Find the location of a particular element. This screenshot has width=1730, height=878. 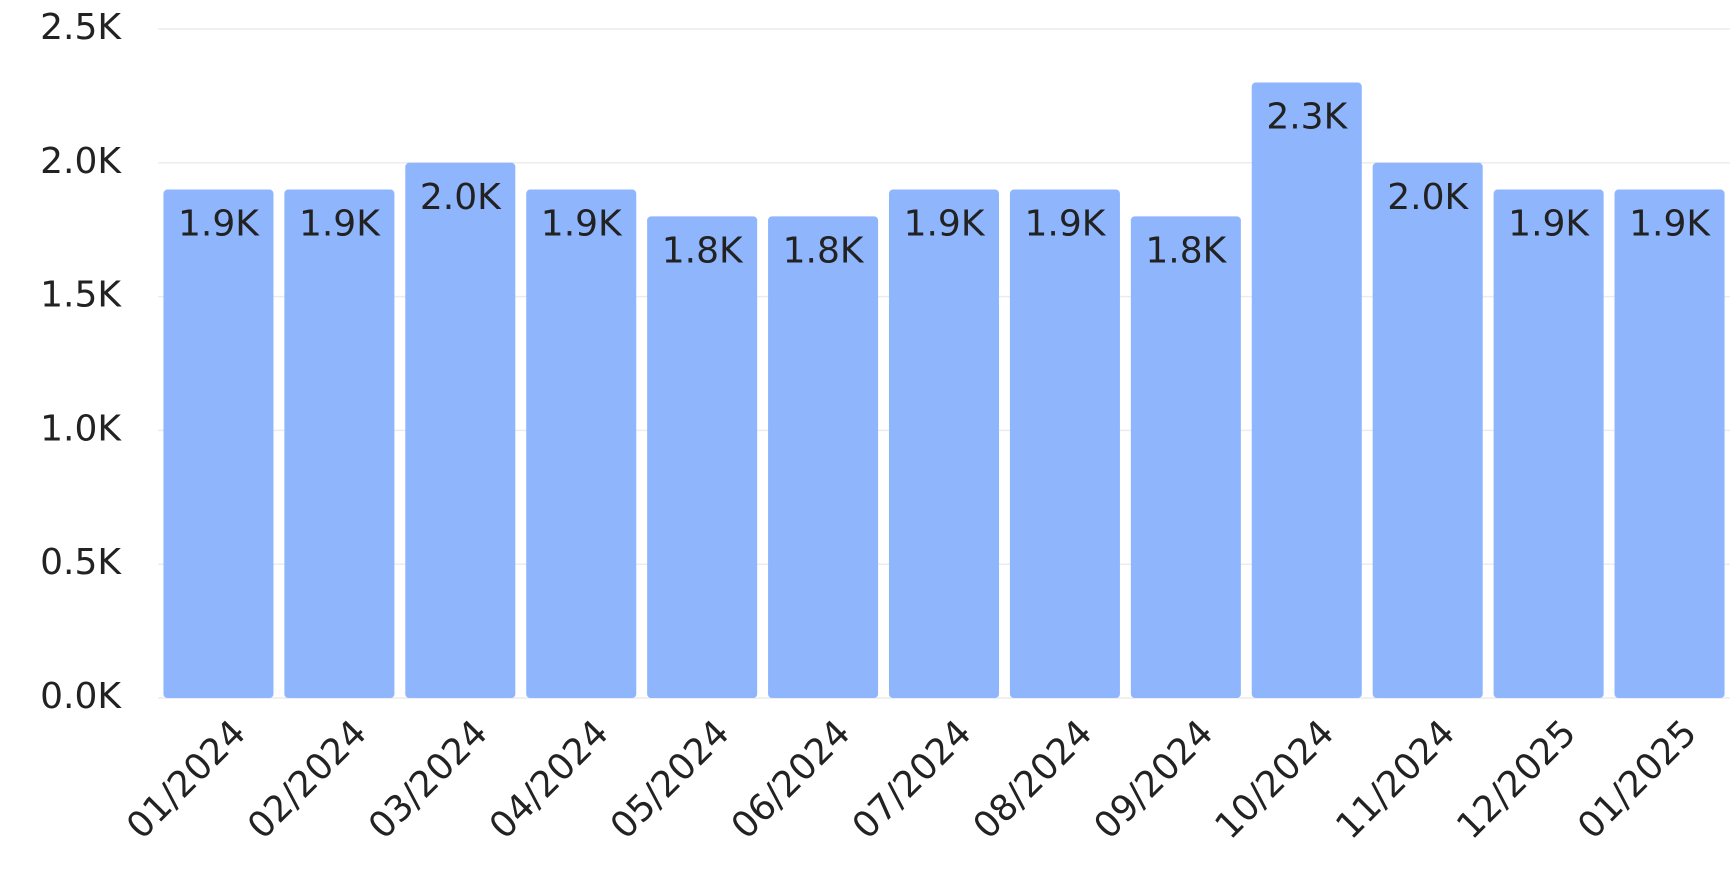

y-tick-label: 1.5K is located at coordinates (81, 295).